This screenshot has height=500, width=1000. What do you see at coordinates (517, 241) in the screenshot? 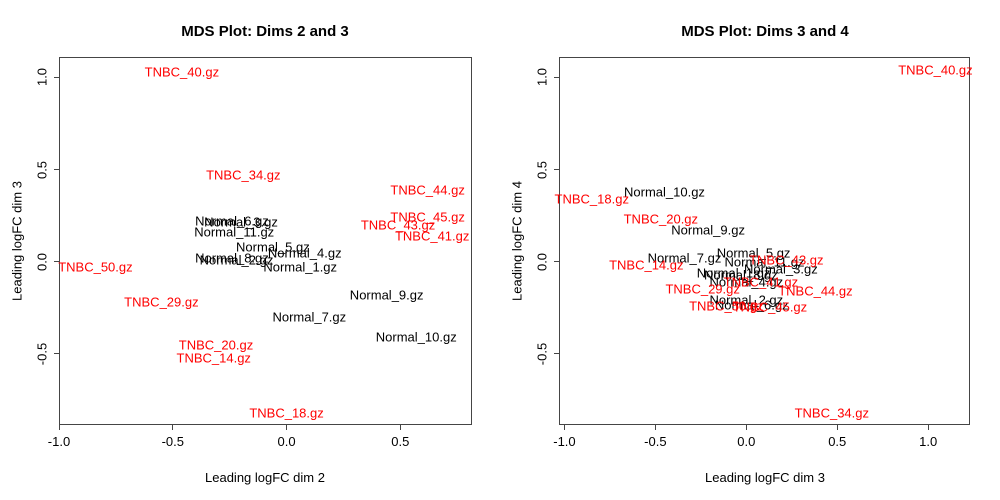
I see `y-axis-label: Leading logFC dim 4` at bounding box center [517, 241].